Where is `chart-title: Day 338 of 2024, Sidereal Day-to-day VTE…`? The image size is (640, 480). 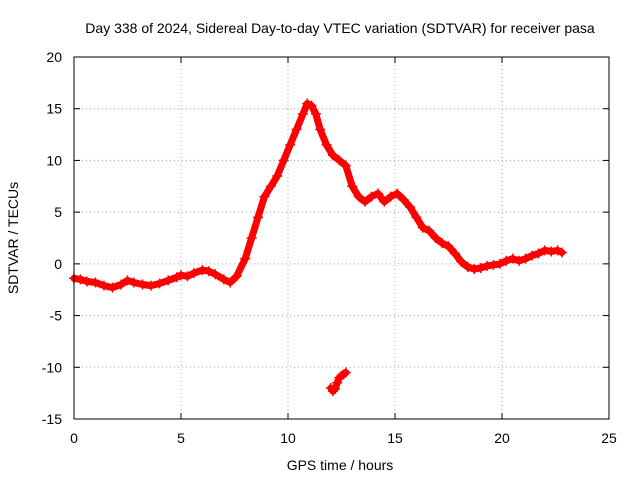
chart-title: Day 338 of 2024, Sidereal Day-to-day VTE… is located at coordinates (340, 28).